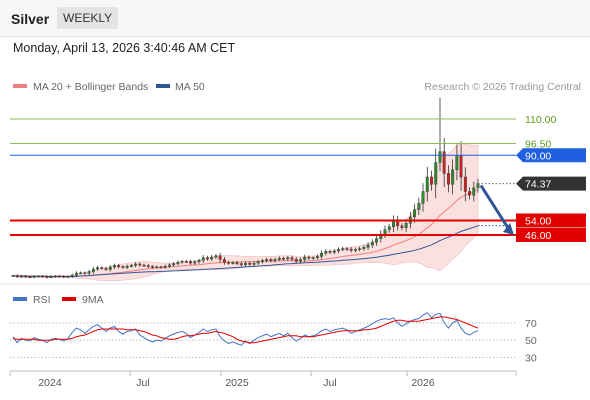  What do you see at coordinates (551, 235) in the screenshot?
I see `support-label-box` at bounding box center [551, 235].